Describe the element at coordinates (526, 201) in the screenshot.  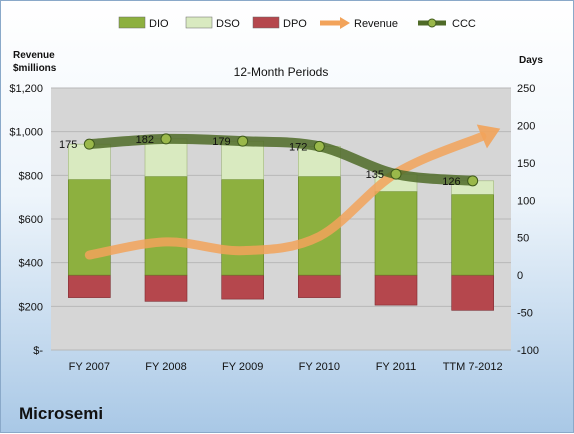
I see `y-right-tick-label: 100` at that location.